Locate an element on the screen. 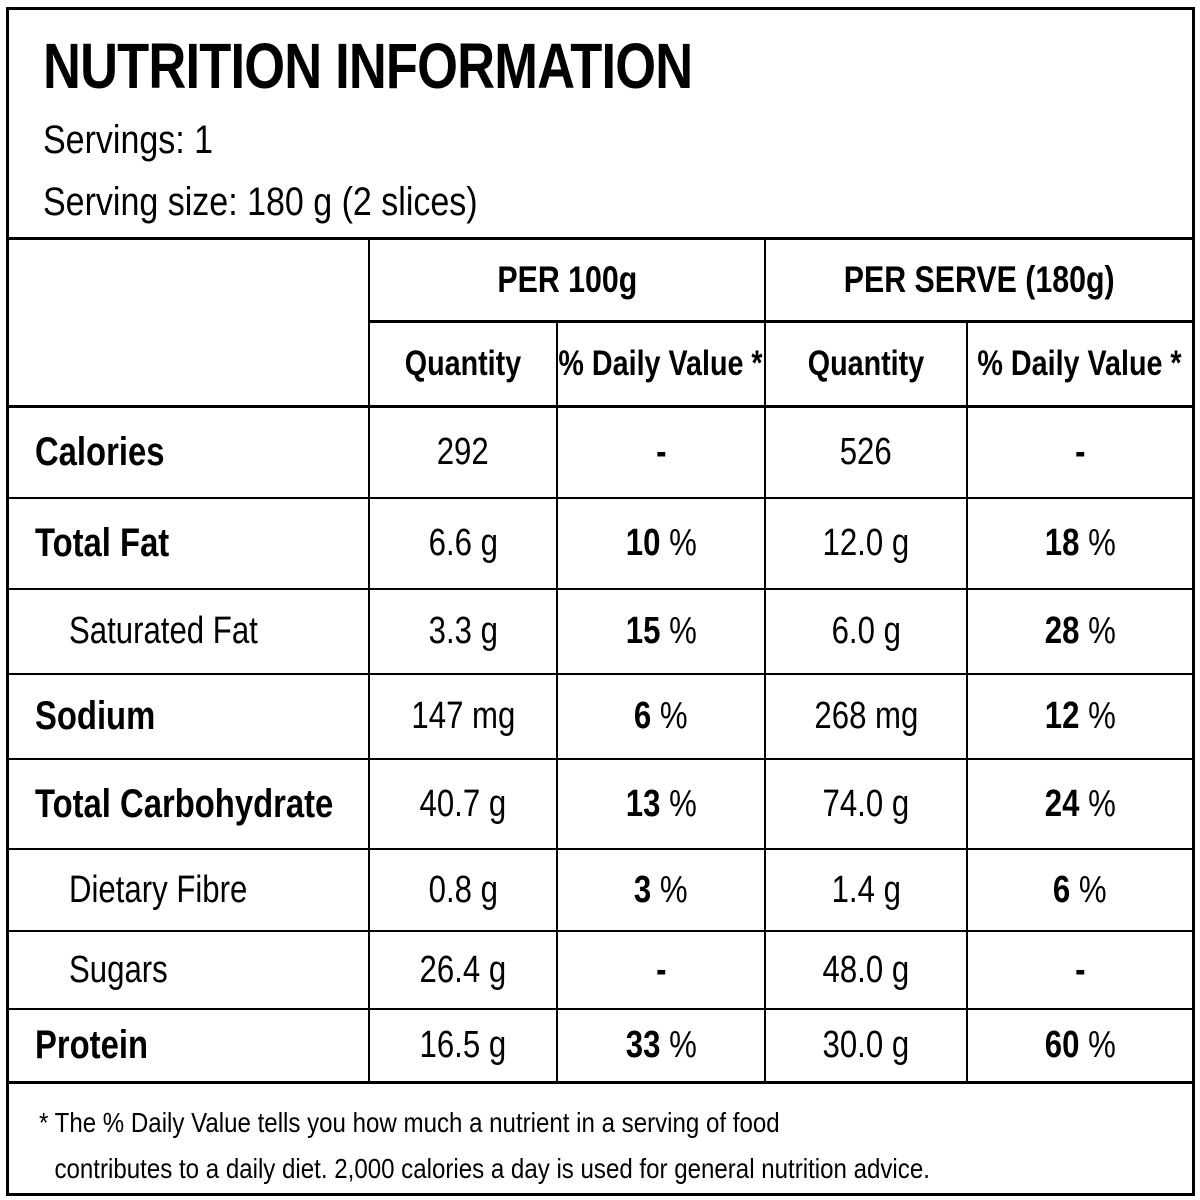 Image resolution: width=1200 pixels, height=1200 pixels. cell-total-fat-dv-serve: 18 % is located at coordinates (1080, 543).